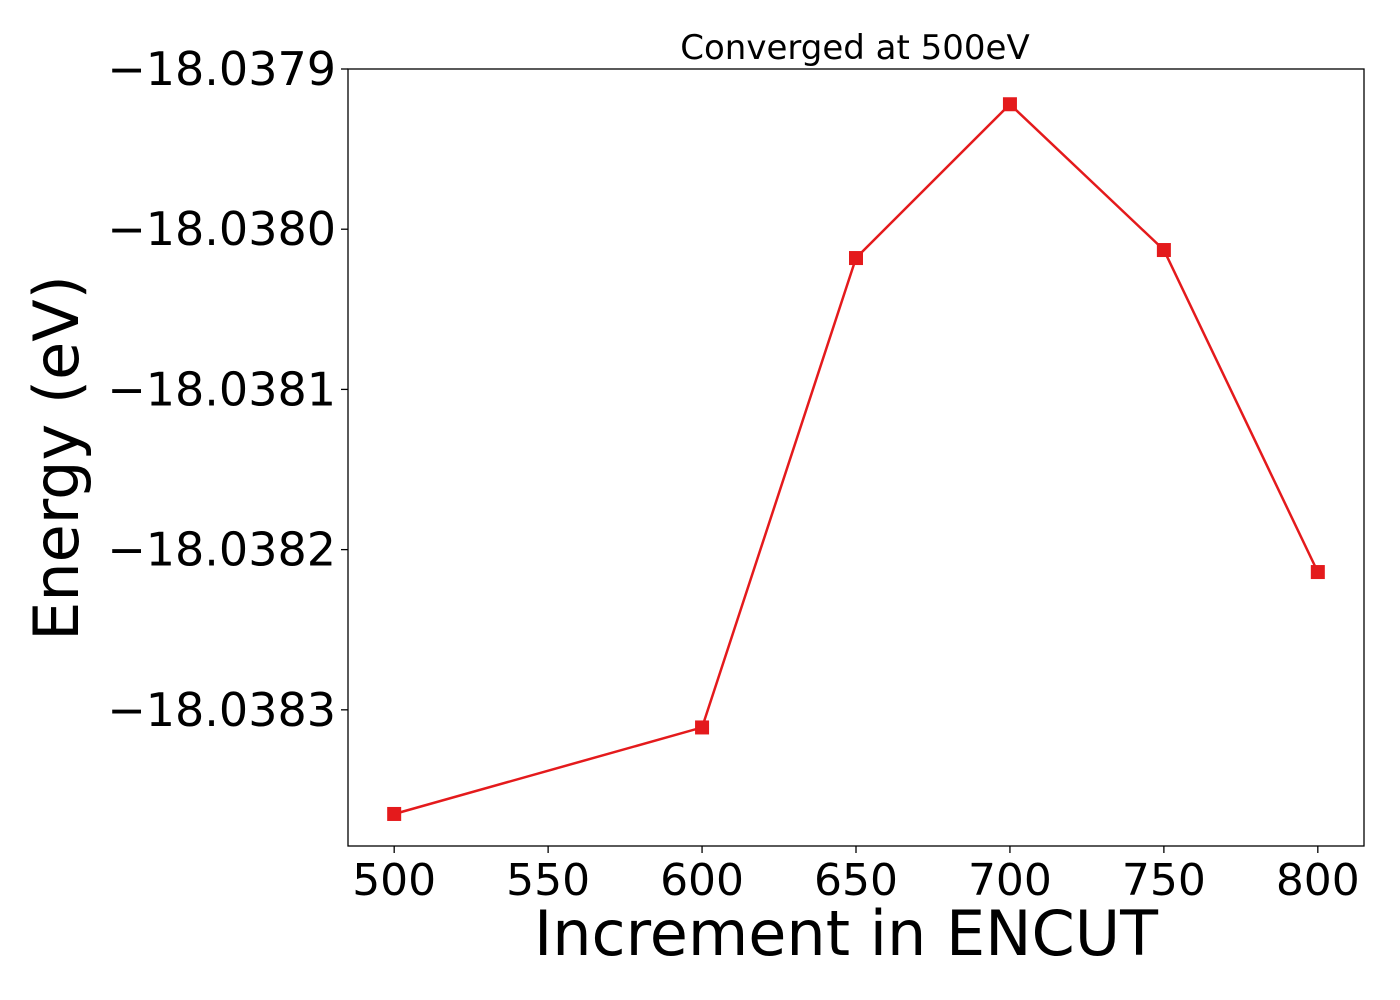 The width and height of the screenshot is (1400, 1000). I want to click on x-tick-label: 550, so click(548, 880).